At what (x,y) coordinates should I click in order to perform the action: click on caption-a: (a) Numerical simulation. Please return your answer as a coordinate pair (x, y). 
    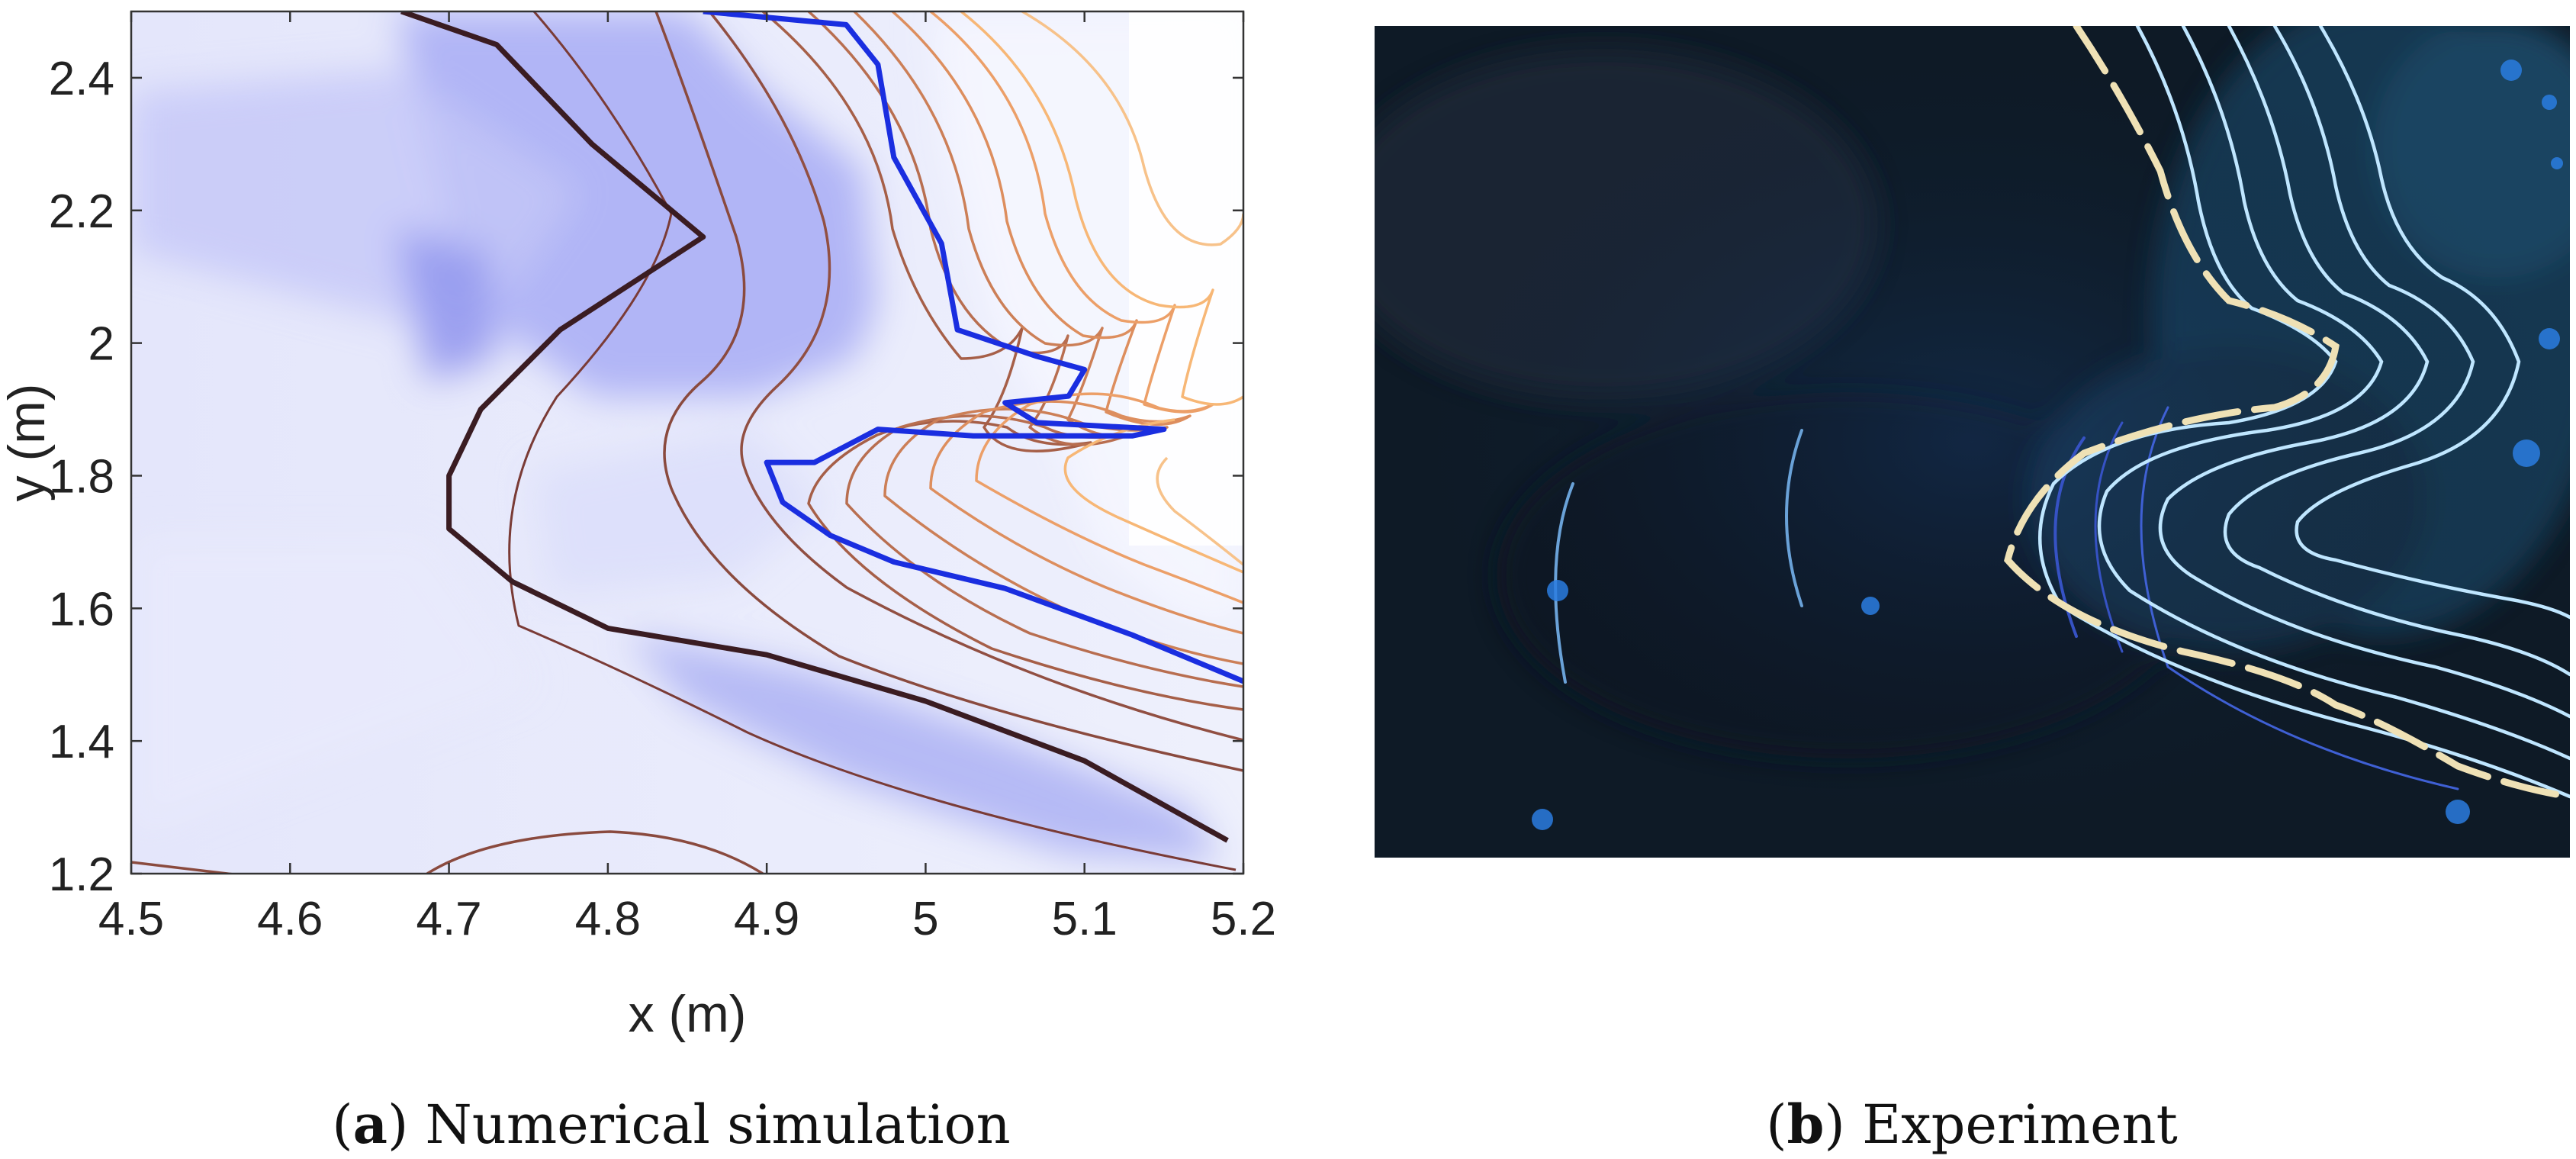
    Looking at the image, I should click on (671, 1124).